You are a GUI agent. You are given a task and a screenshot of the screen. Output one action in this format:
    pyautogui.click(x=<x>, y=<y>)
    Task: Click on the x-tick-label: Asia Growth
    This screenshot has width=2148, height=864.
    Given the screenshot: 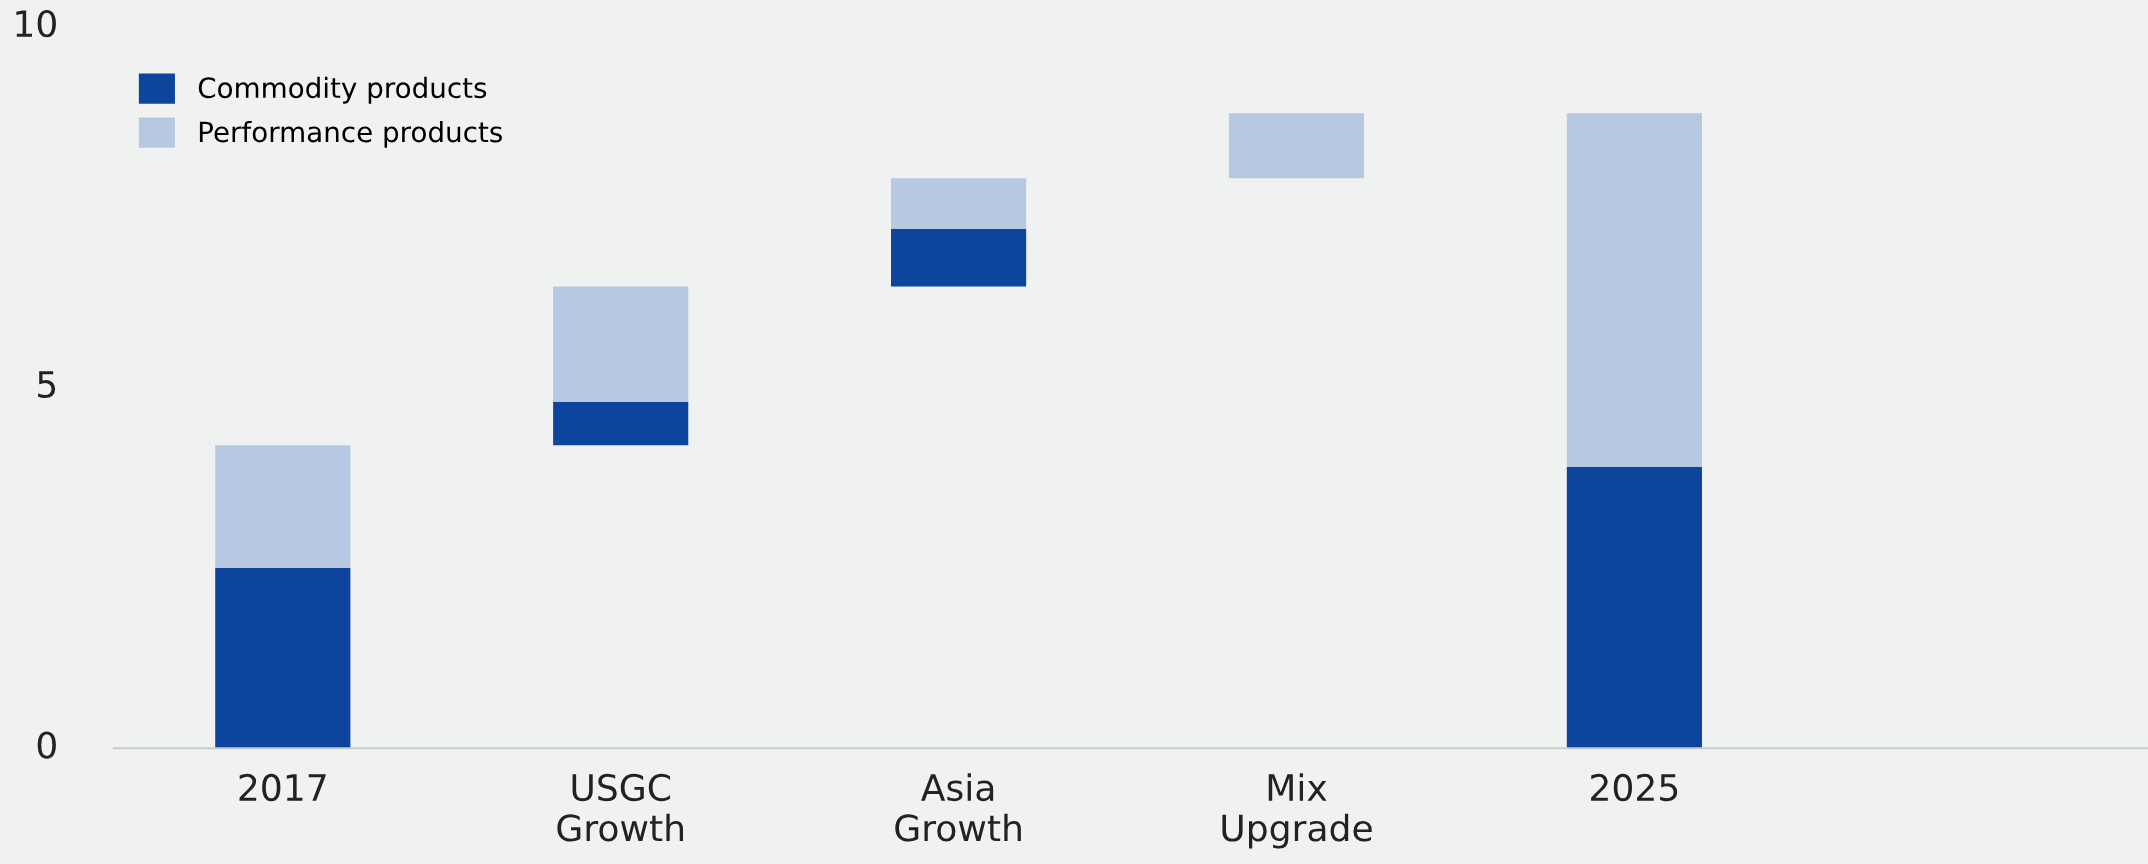 What is the action you would take?
    pyautogui.click(x=958, y=807)
    